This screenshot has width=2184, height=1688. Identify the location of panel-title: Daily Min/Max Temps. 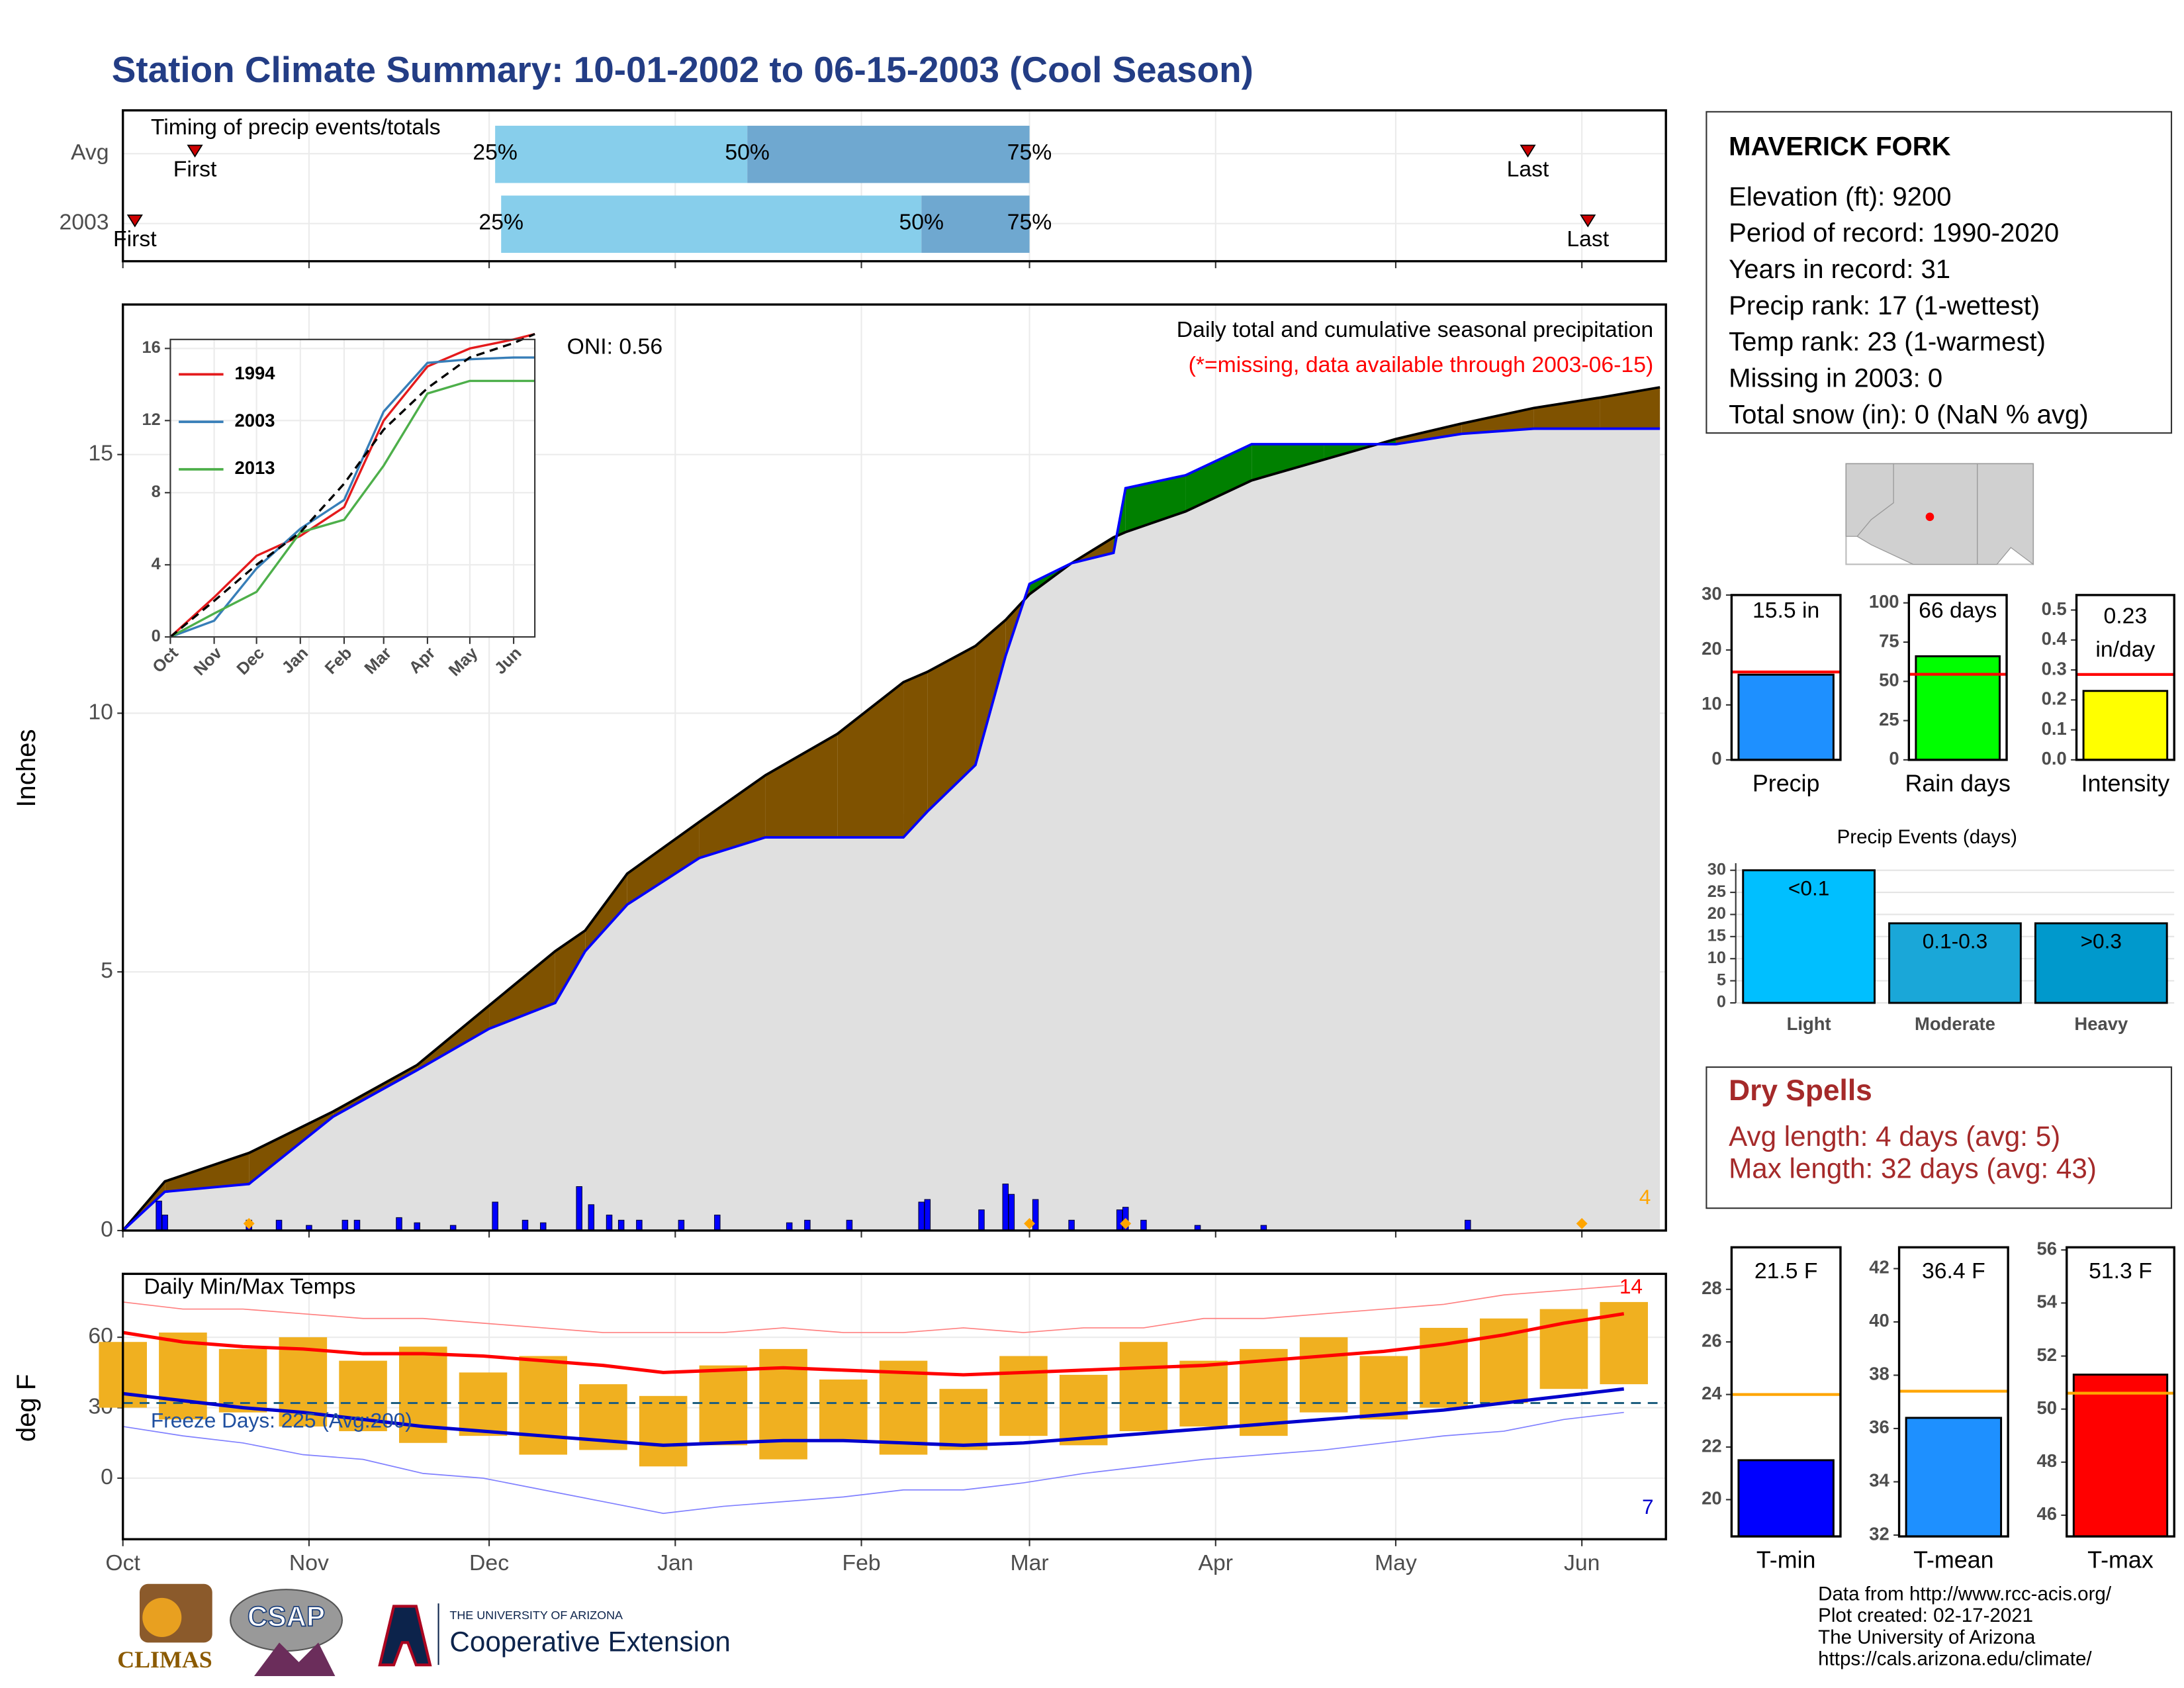
(250, 1286).